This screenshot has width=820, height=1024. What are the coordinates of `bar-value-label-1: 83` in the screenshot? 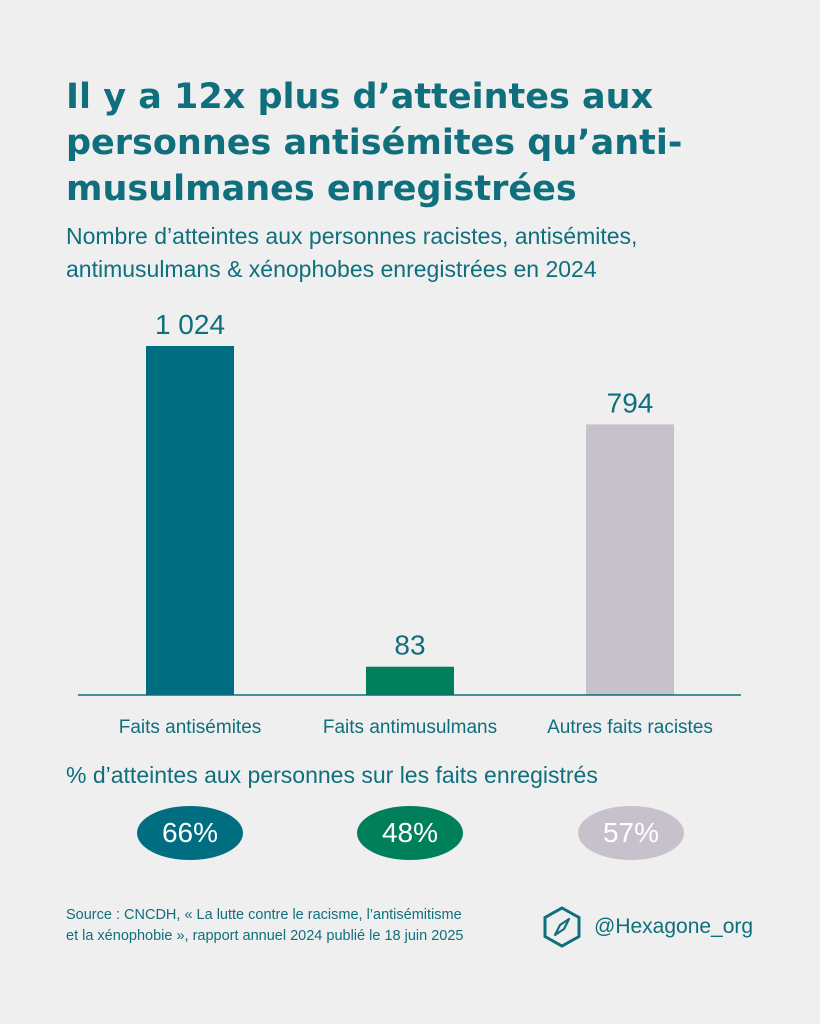 It's located at (409, 645).